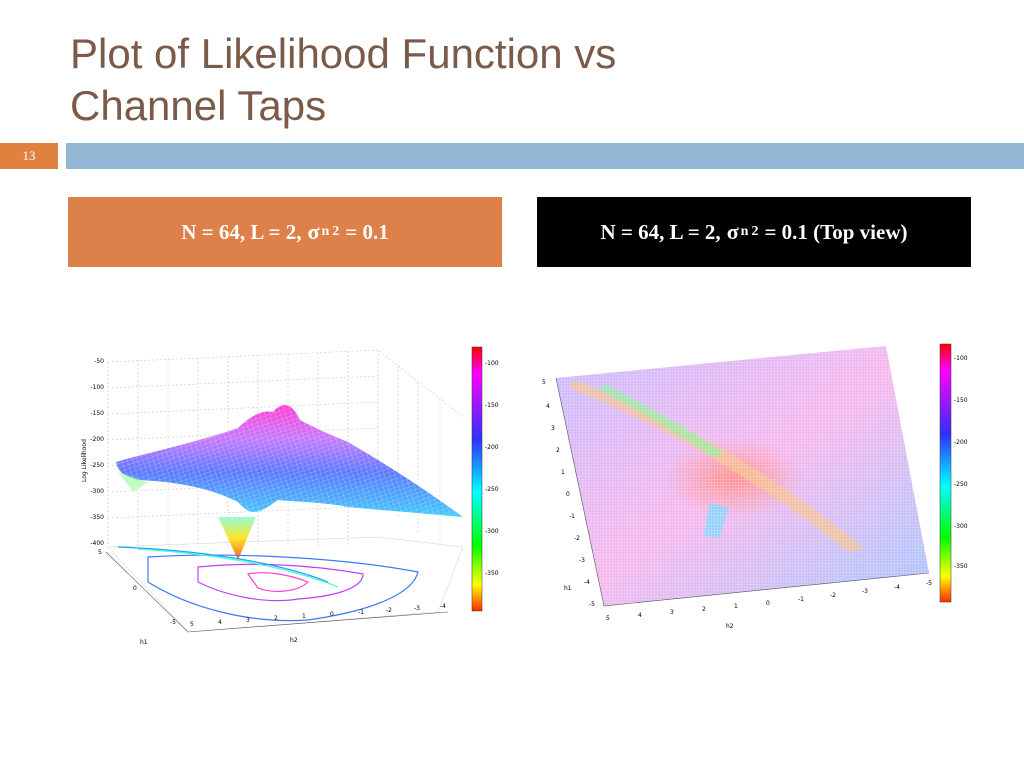 This screenshot has width=1024, height=768. I want to click on h1-tick: 1, so click(563, 472).